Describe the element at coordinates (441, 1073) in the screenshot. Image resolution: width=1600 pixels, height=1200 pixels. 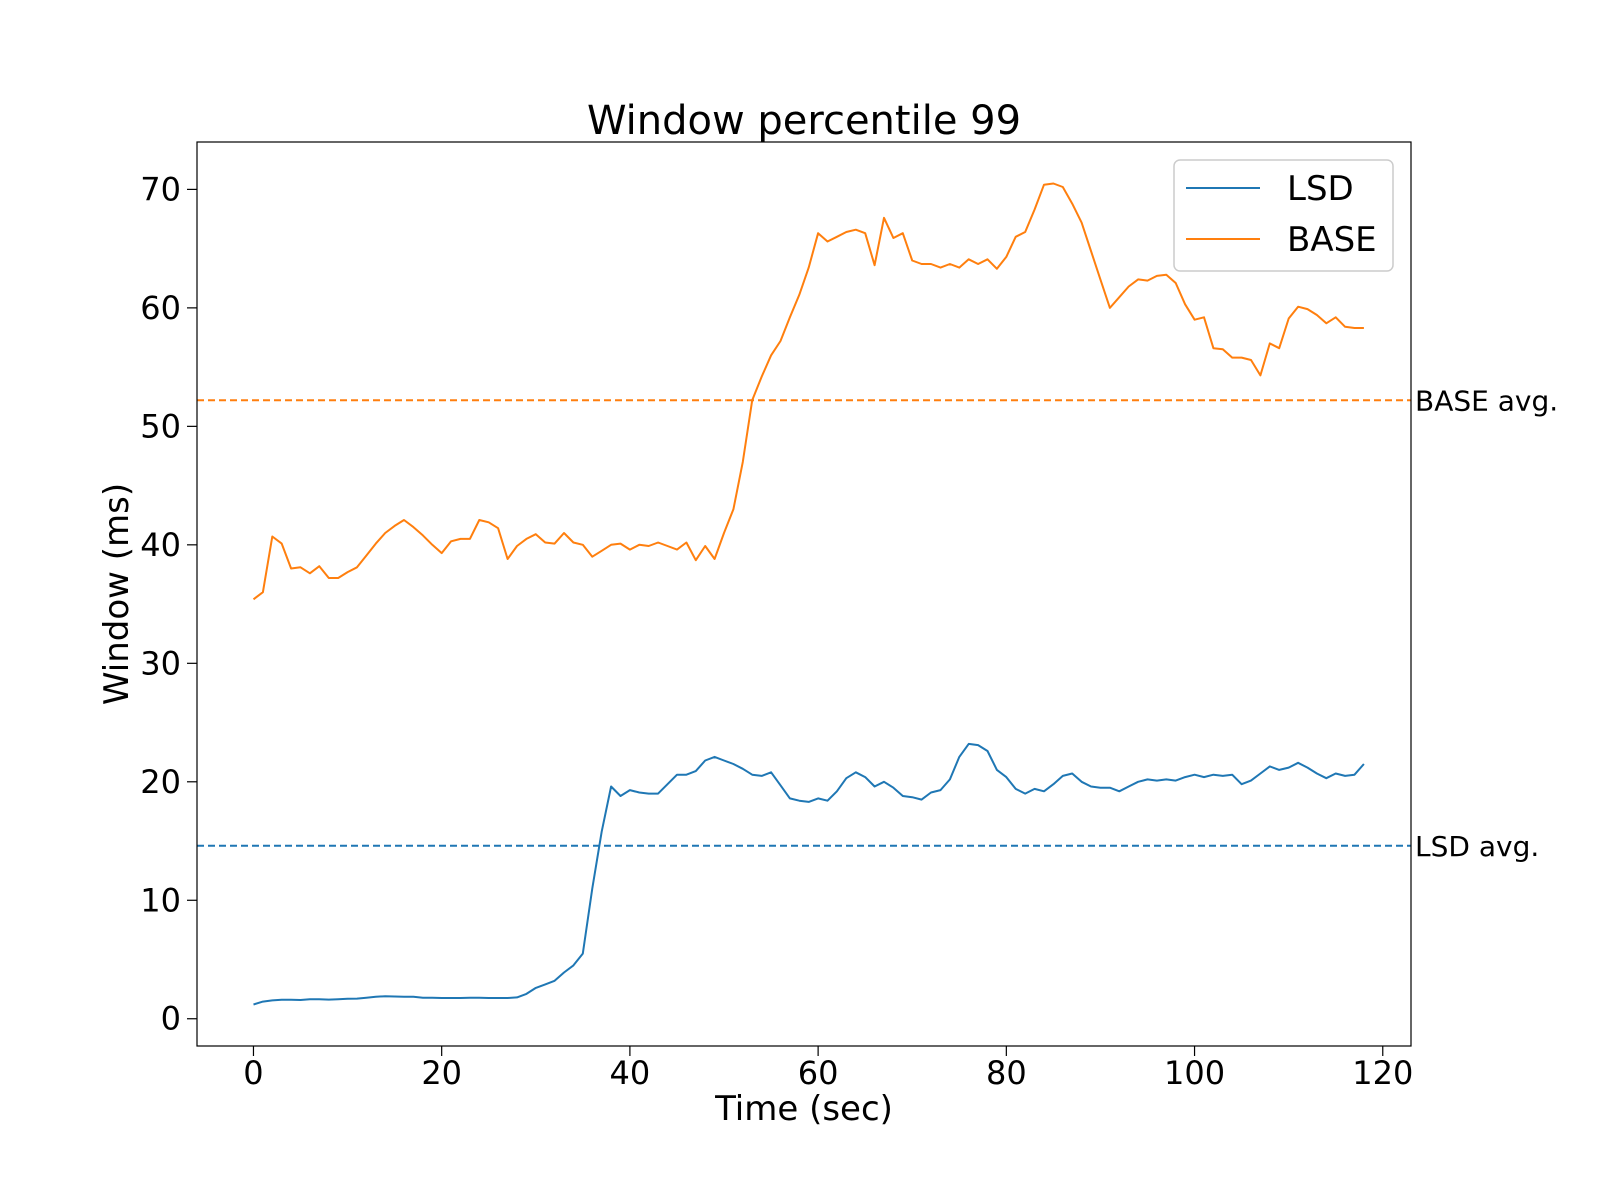
I see `x-tick-label: 20` at that location.